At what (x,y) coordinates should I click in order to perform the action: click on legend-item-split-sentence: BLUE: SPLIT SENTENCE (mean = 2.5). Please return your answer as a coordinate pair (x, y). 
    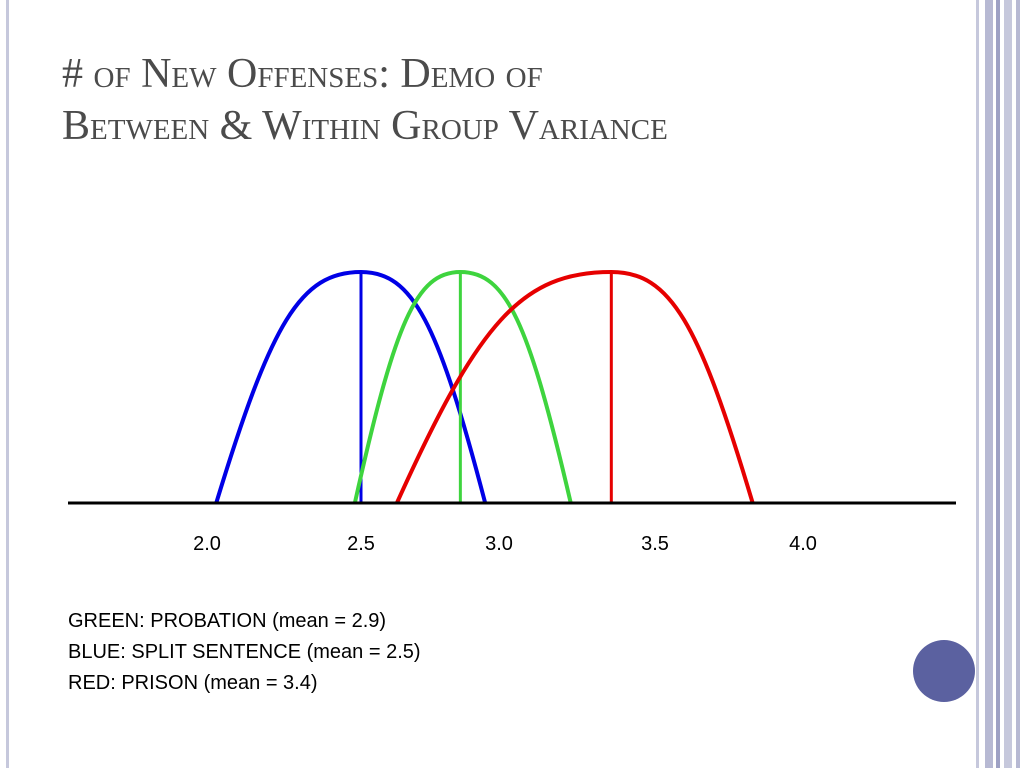
    Looking at the image, I should click on (244, 652).